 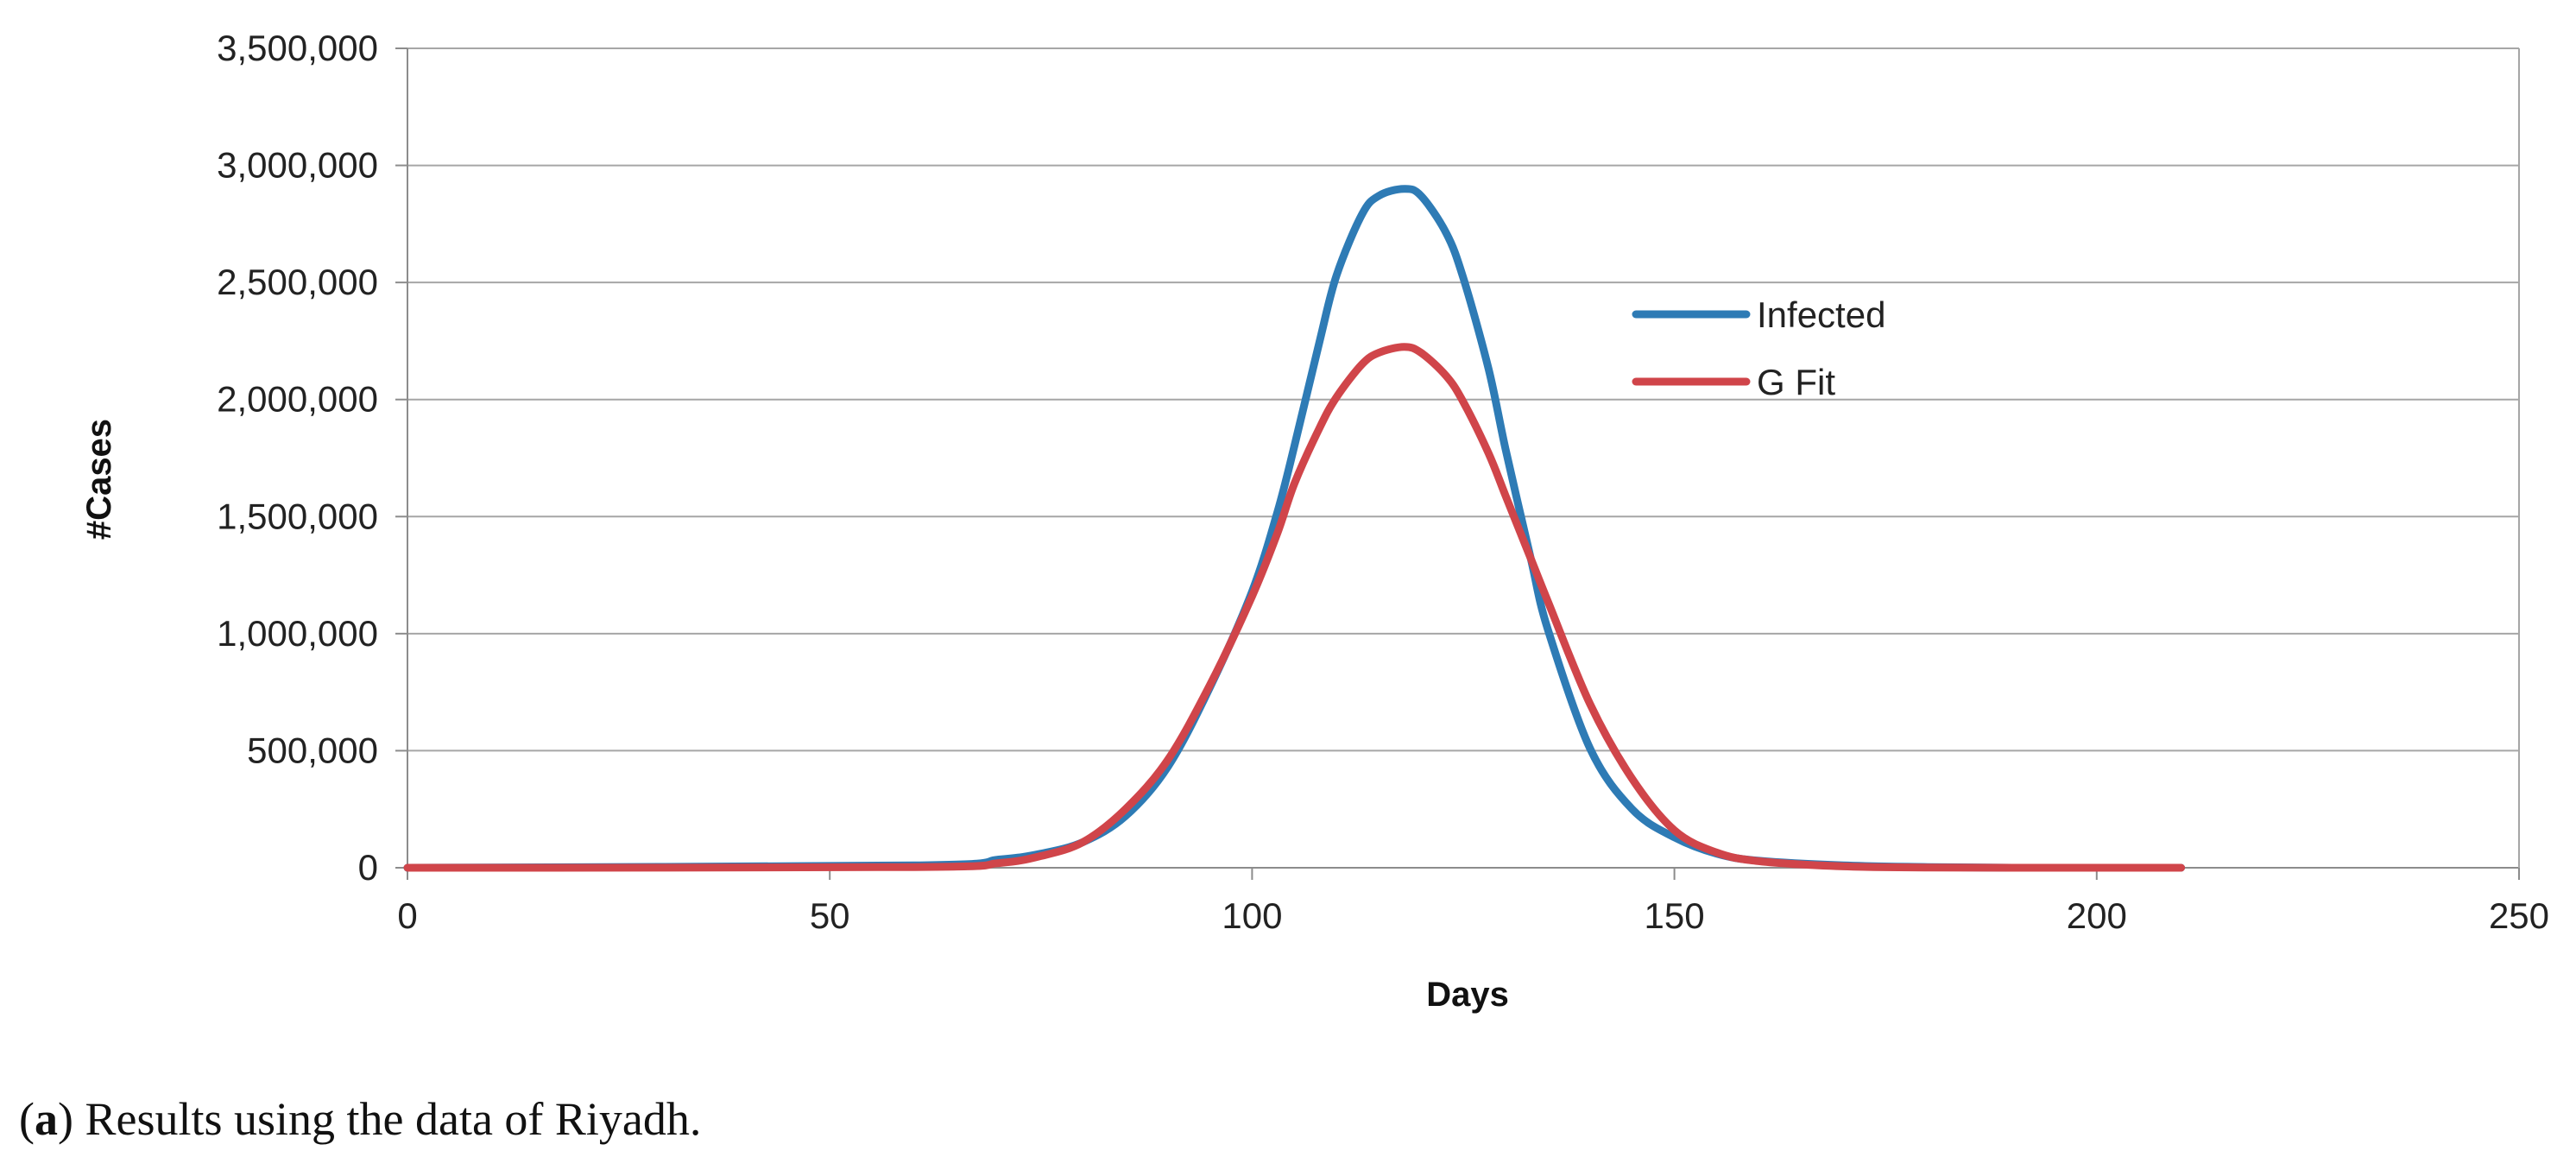 What do you see at coordinates (297, 165) in the screenshot?
I see `y-tick-label: 3,000,000` at bounding box center [297, 165].